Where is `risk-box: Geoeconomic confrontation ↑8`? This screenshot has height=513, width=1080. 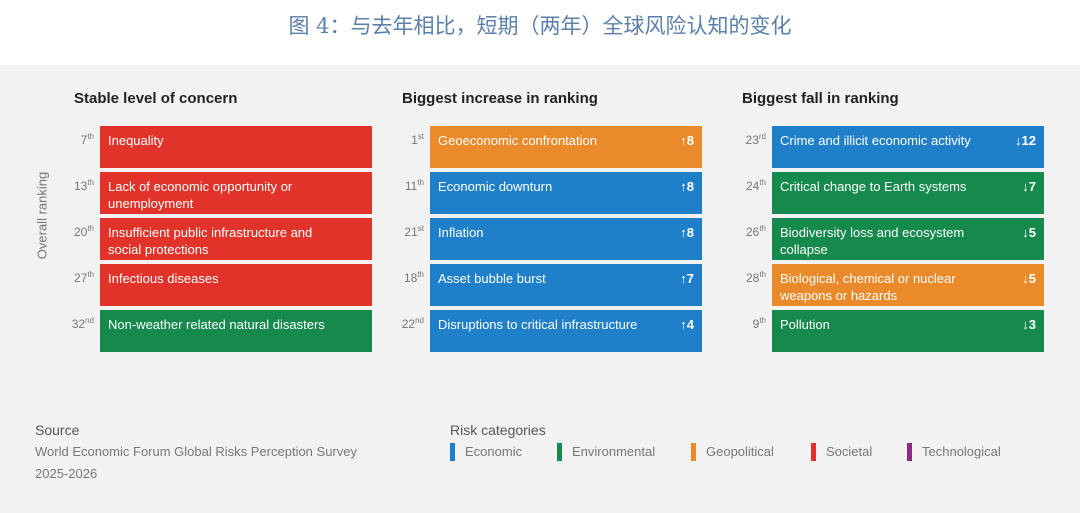
risk-box: Geoeconomic confrontation ↑8 is located at coordinates (566, 147).